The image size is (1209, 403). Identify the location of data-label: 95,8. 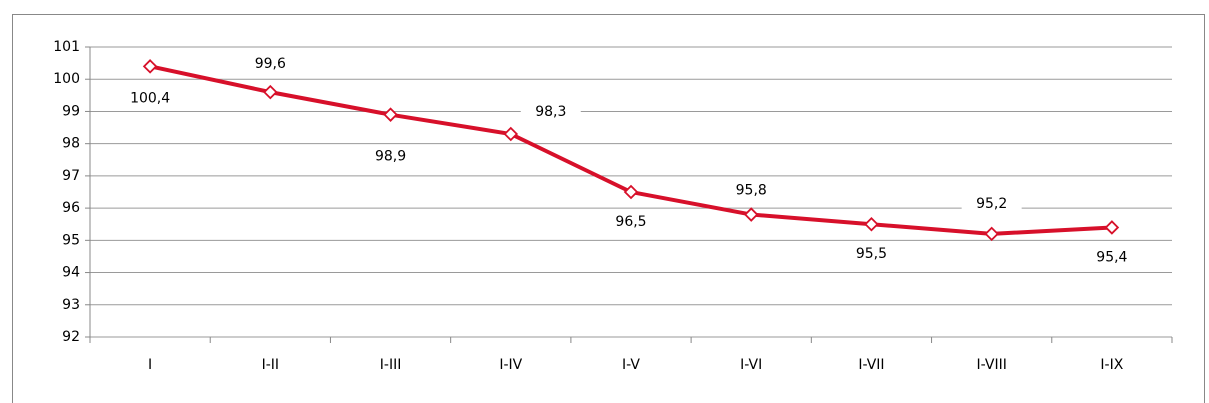
(751, 191).